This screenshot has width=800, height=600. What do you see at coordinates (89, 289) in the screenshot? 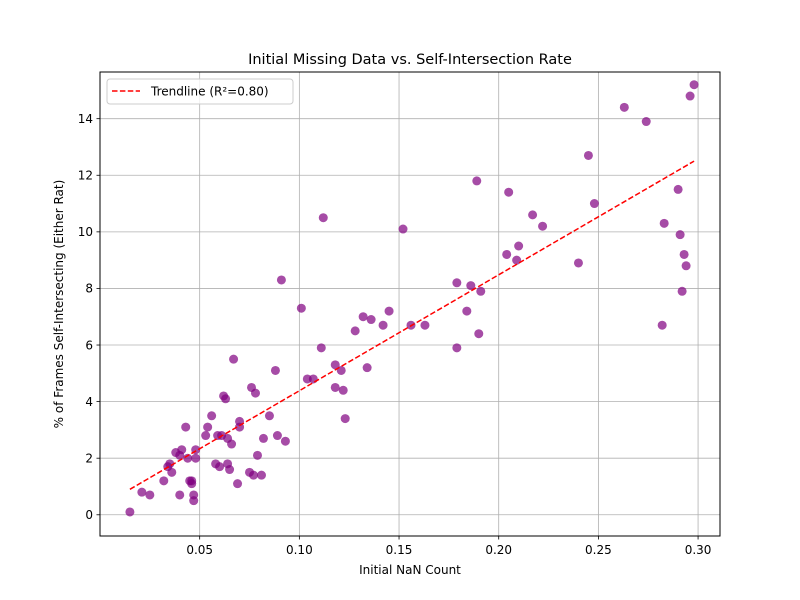
I see `y-tick-label: 8` at bounding box center [89, 289].